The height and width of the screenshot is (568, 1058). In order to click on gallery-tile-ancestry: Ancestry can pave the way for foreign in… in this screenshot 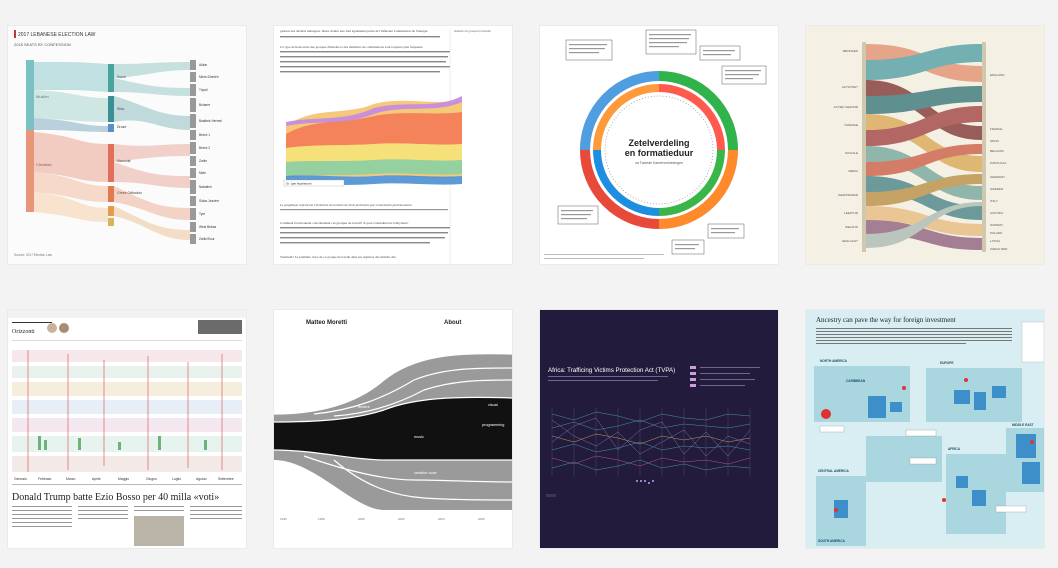, I will do `click(925, 429)`.